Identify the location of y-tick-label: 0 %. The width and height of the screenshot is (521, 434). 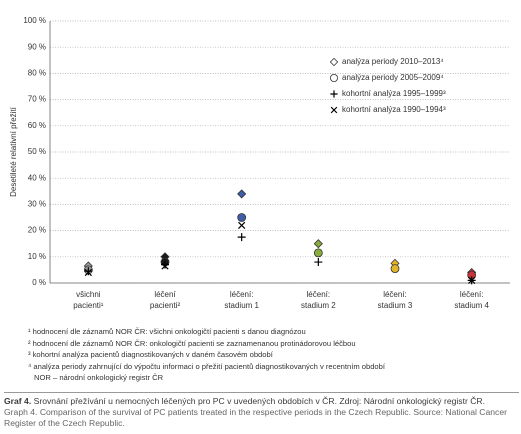
(39, 282).